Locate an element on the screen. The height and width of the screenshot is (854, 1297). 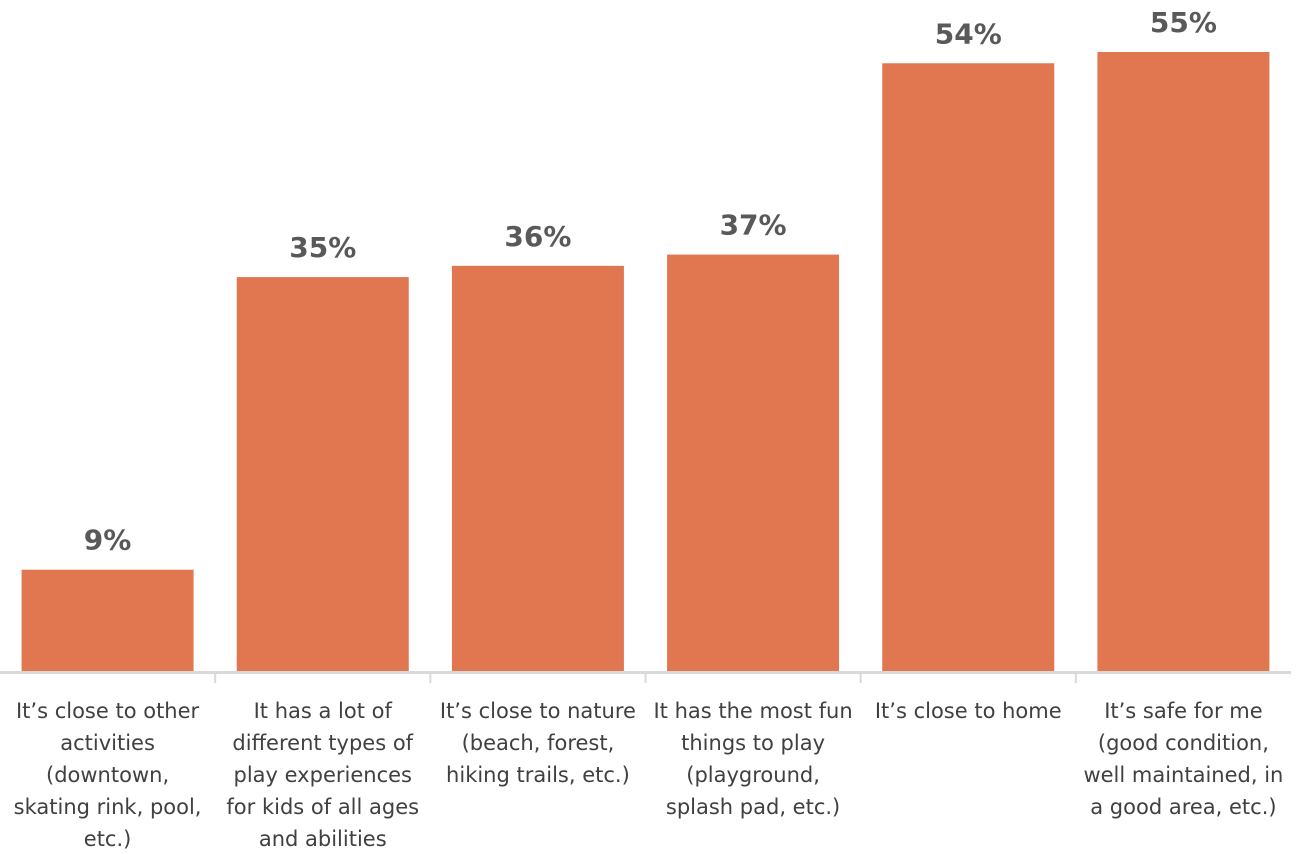
category-label-line: activities is located at coordinates (107, 743).